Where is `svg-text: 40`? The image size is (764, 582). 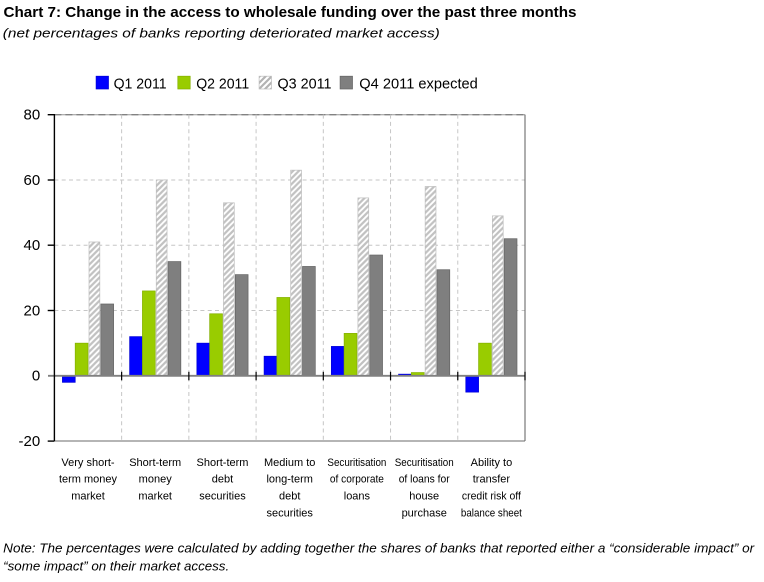
svg-text: 40 is located at coordinates (32, 245).